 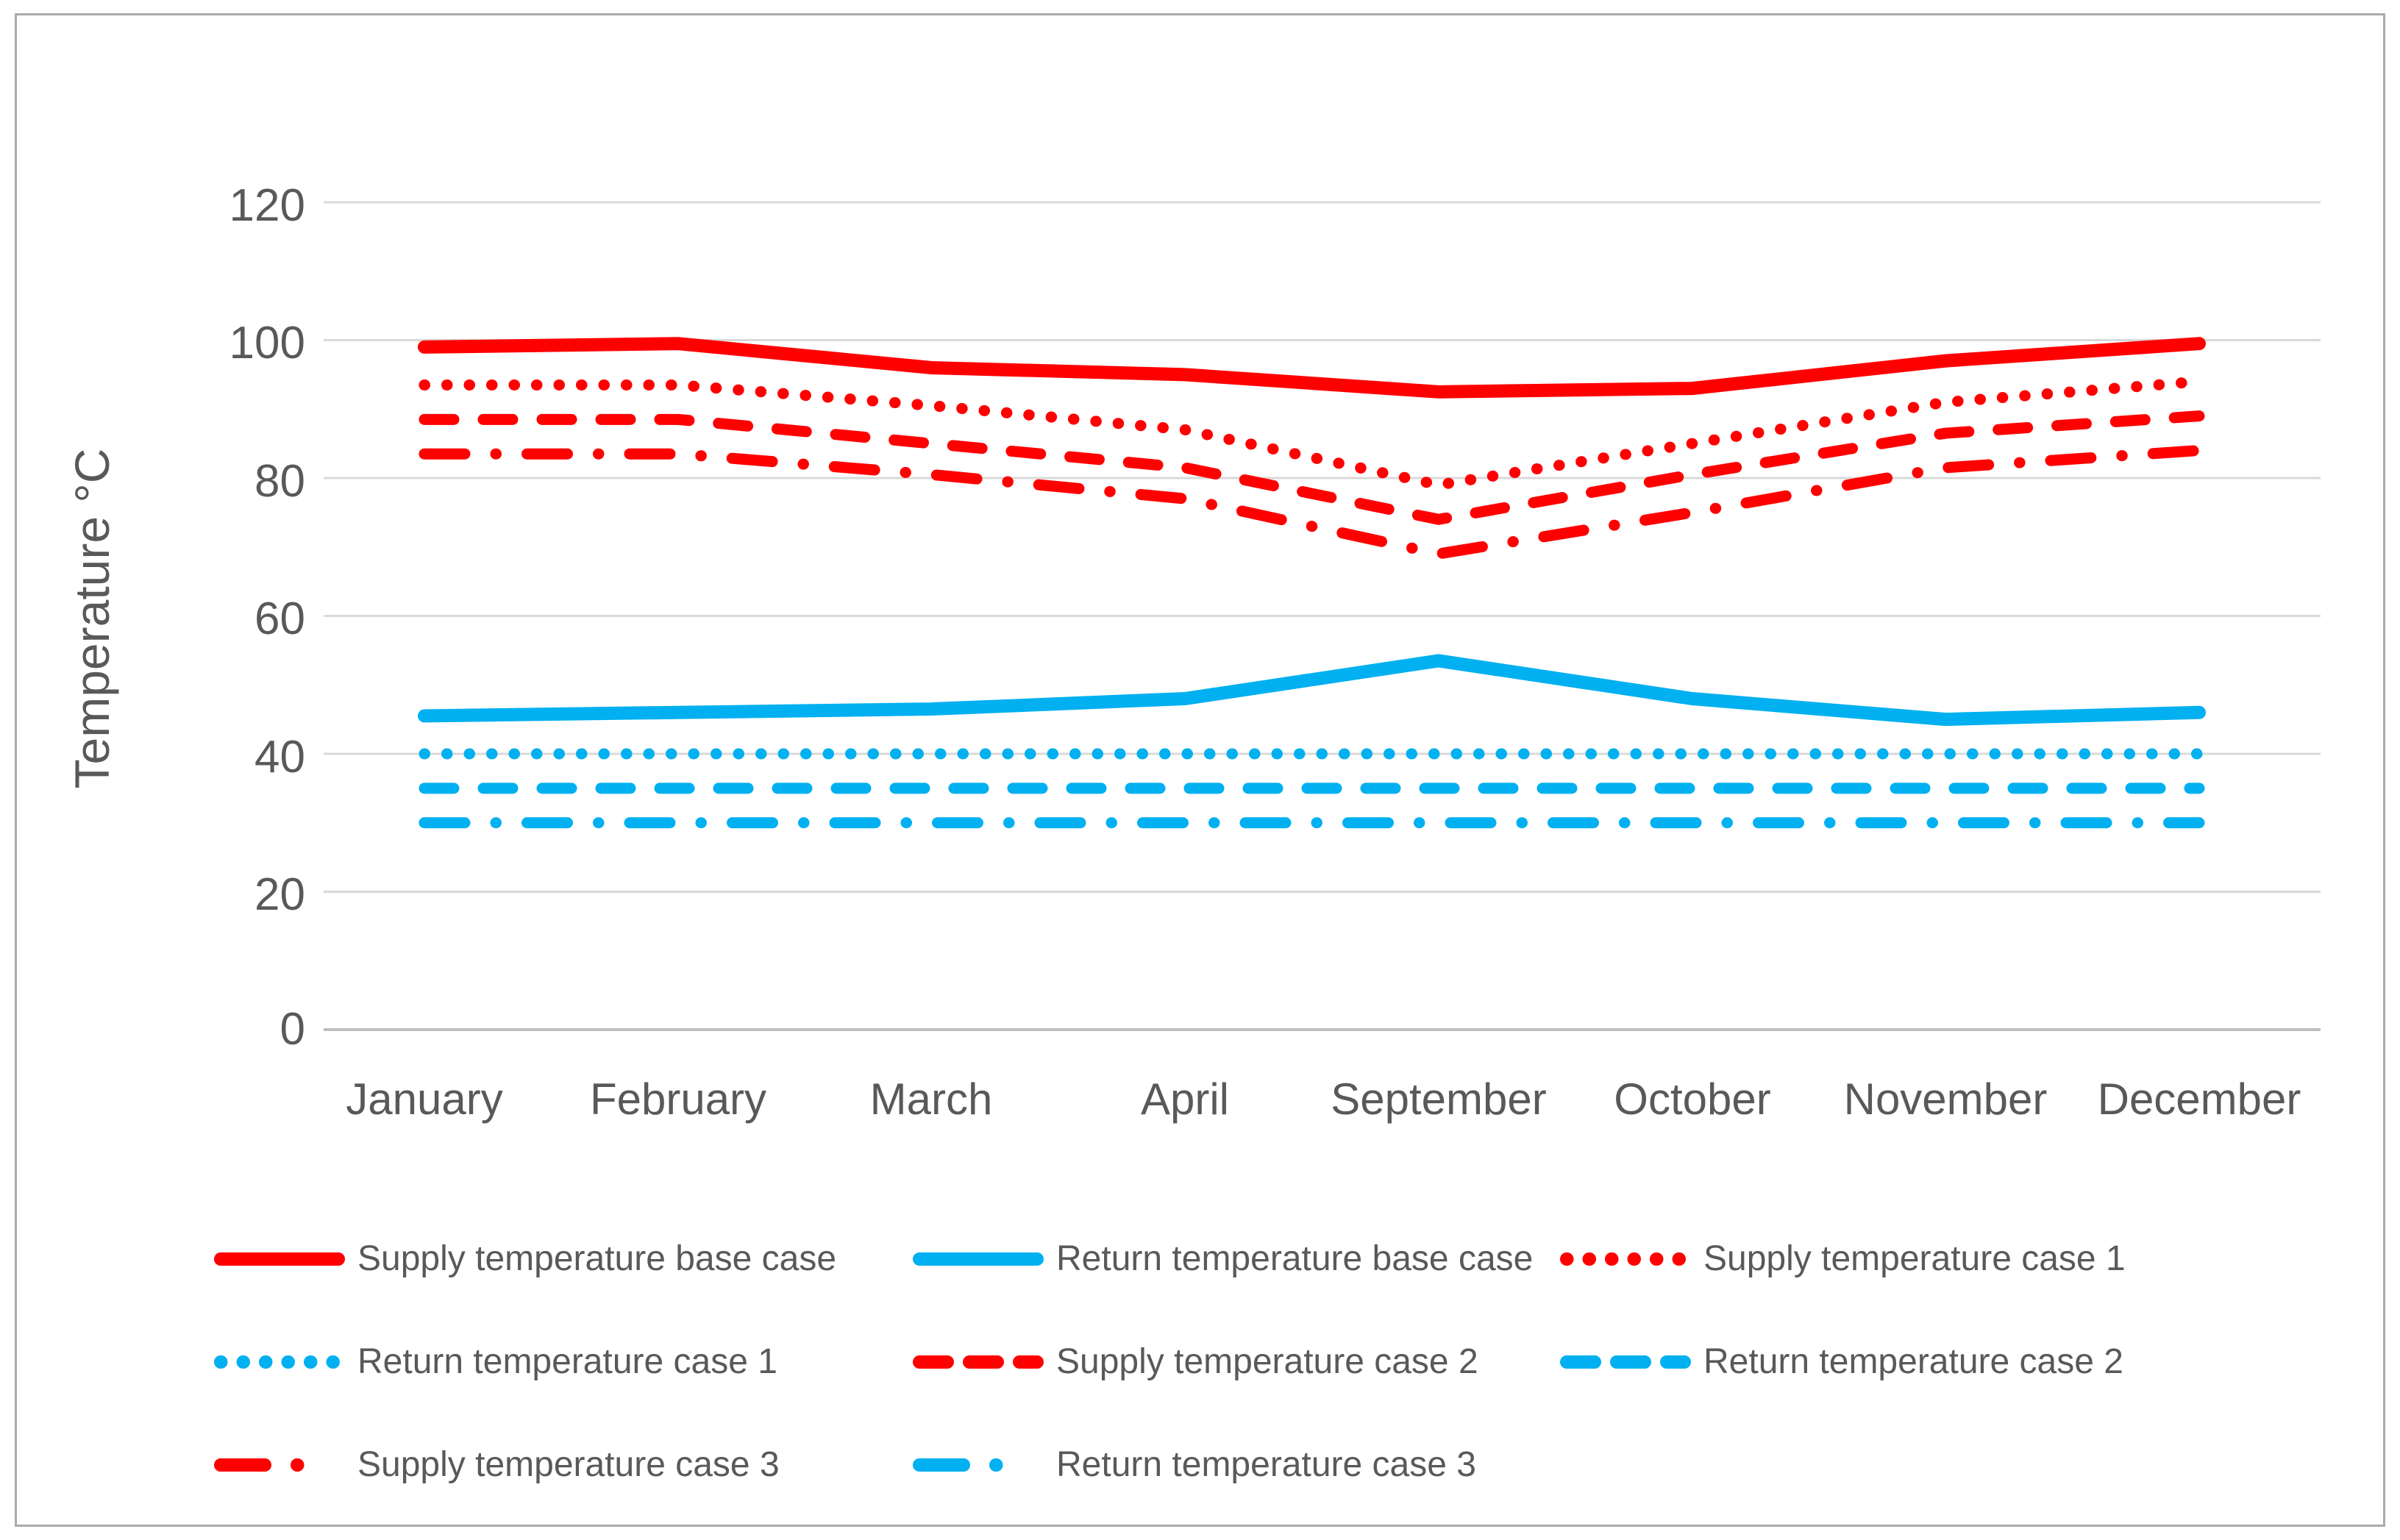 What do you see at coordinates (292, 1029) in the screenshot?
I see `y-tick-label: 0` at bounding box center [292, 1029].